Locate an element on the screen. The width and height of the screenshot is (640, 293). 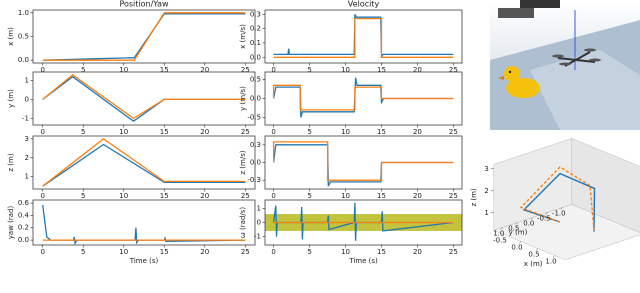
x-axis-label: Time (s) is located at coordinates (144, 261).